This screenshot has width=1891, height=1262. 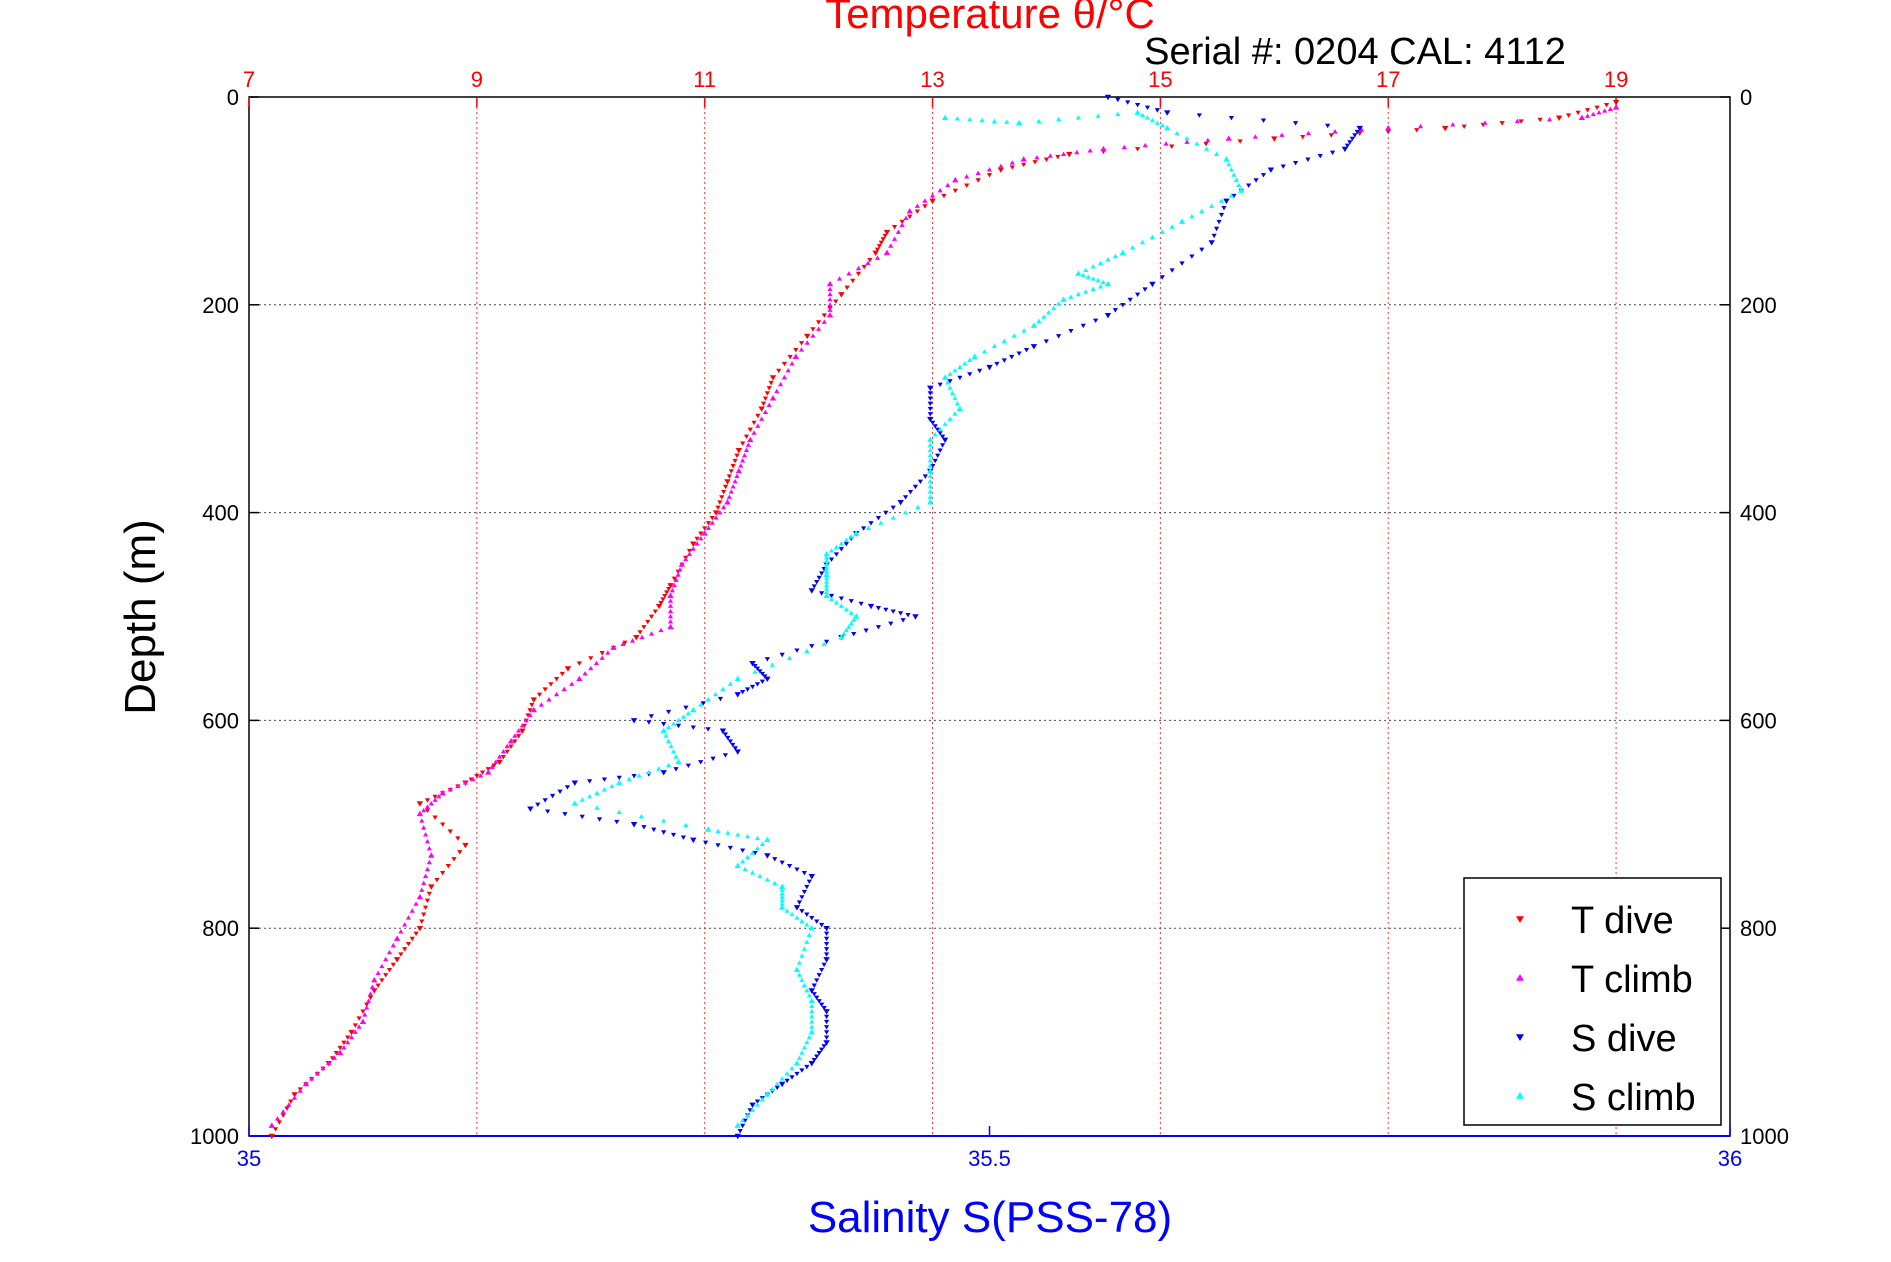 I want to click on legend-box, so click(x=1592, y=1001).